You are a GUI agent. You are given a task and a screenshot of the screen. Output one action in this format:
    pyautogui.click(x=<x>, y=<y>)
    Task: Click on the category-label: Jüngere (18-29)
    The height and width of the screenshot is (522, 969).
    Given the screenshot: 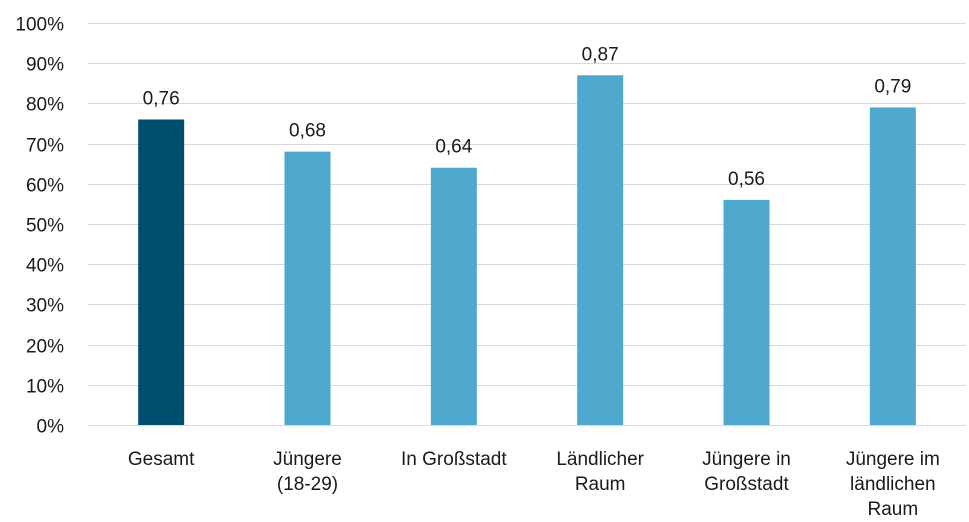 What is the action you would take?
    pyautogui.click(x=307, y=472)
    